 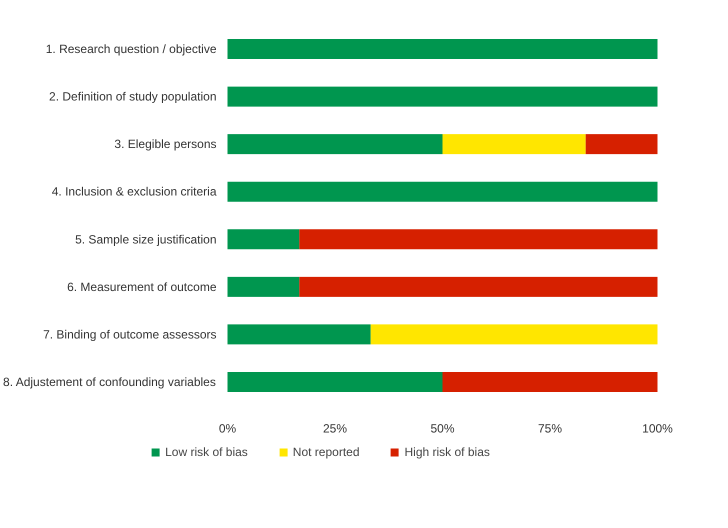 What do you see at coordinates (130, 334) in the screenshot?
I see `y-tick-label: 7. Binding of outcome assessors` at bounding box center [130, 334].